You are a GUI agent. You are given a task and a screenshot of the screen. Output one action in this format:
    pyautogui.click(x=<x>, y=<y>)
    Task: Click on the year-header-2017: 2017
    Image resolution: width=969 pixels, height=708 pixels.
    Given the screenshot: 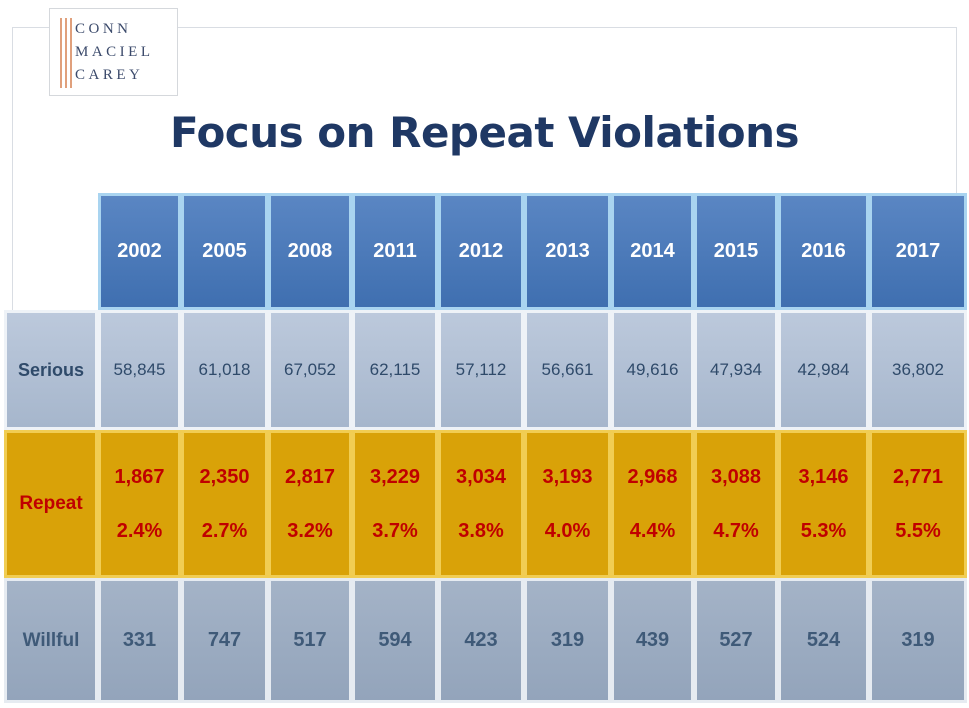 What is the action you would take?
    pyautogui.click(x=918, y=251)
    